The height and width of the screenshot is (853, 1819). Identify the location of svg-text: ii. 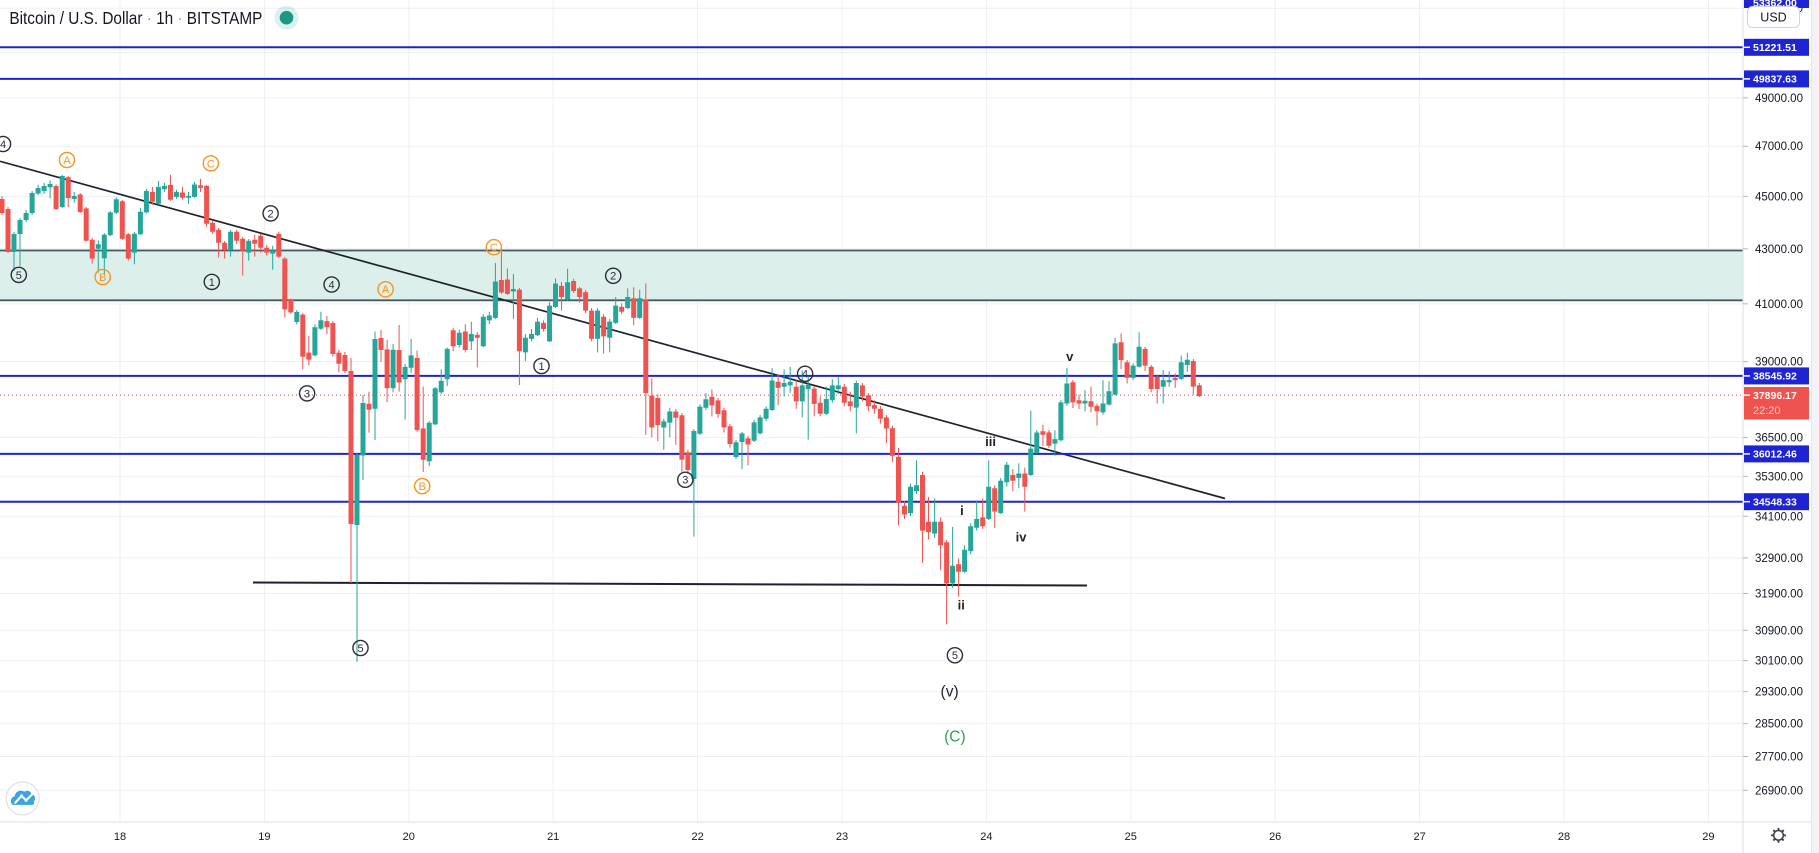
(961, 604).